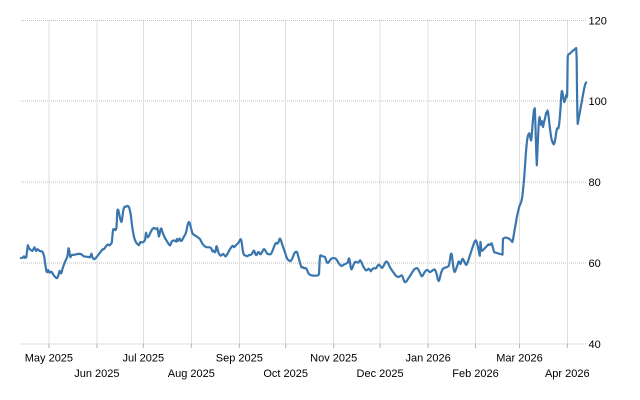  Describe the element at coordinates (519, 359) in the screenshot. I see `svg-text: Mar 2026` at that location.